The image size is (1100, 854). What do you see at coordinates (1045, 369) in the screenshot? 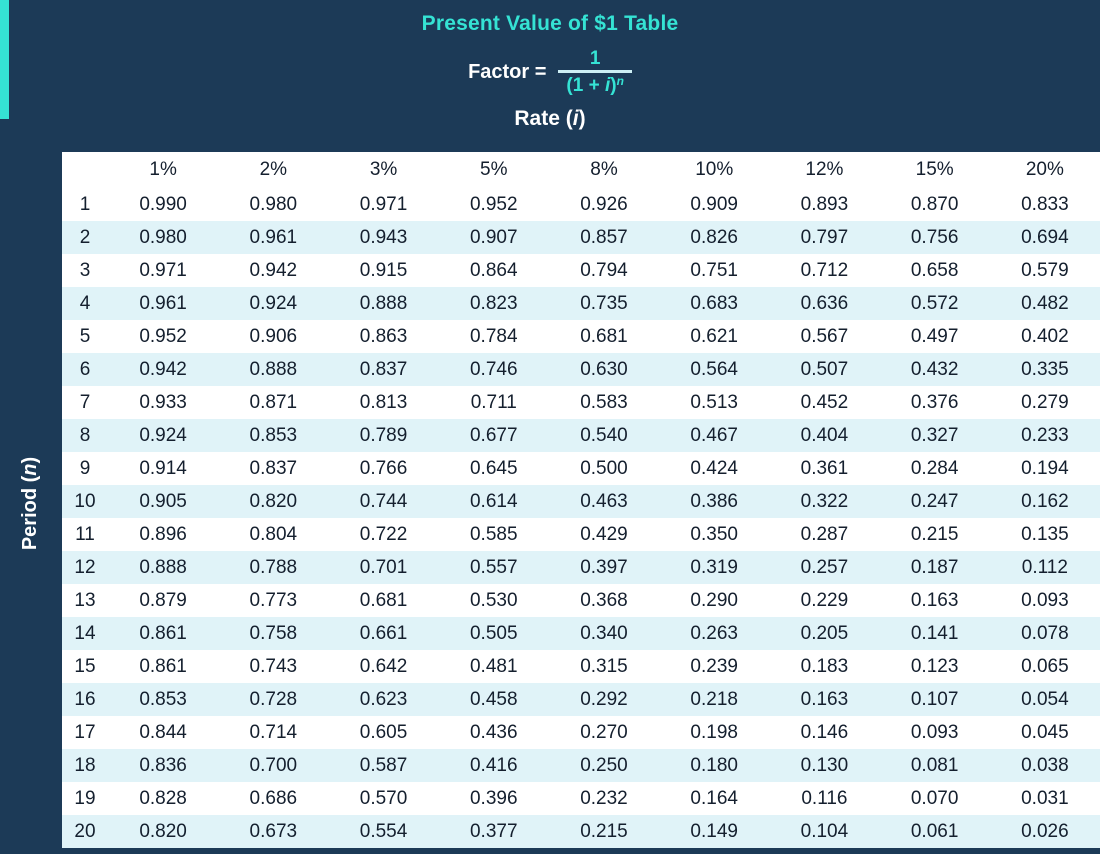
I see `factor-cell: 0.335` at bounding box center [1045, 369].